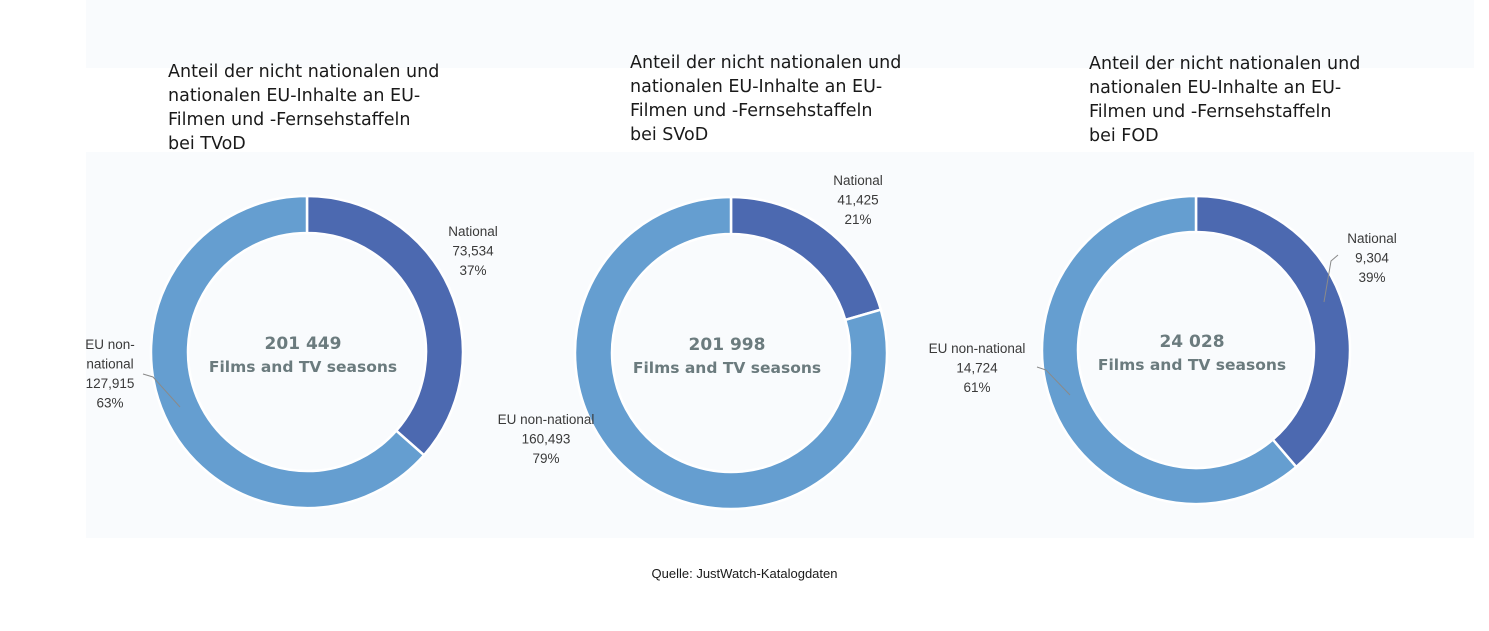 The height and width of the screenshot is (631, 1489). I want to click on slice-label-text: 41,425, so click(857, 200).